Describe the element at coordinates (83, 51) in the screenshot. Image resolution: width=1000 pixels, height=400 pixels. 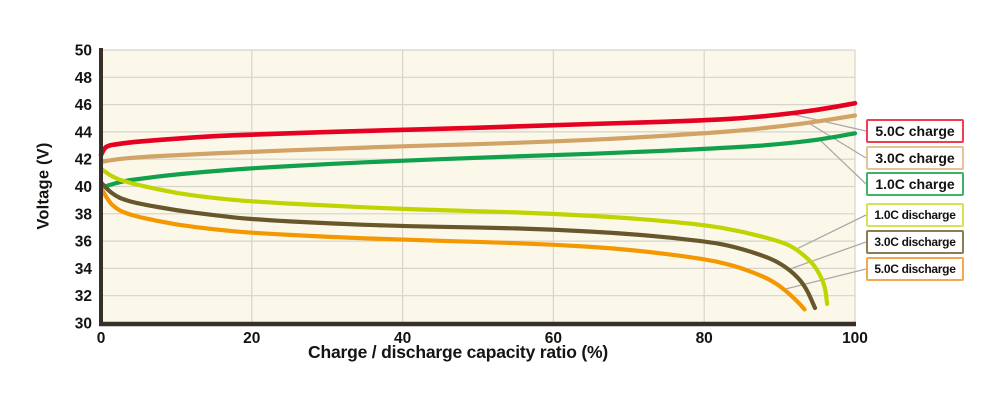
I see `y-tick-label: 50` at that location.